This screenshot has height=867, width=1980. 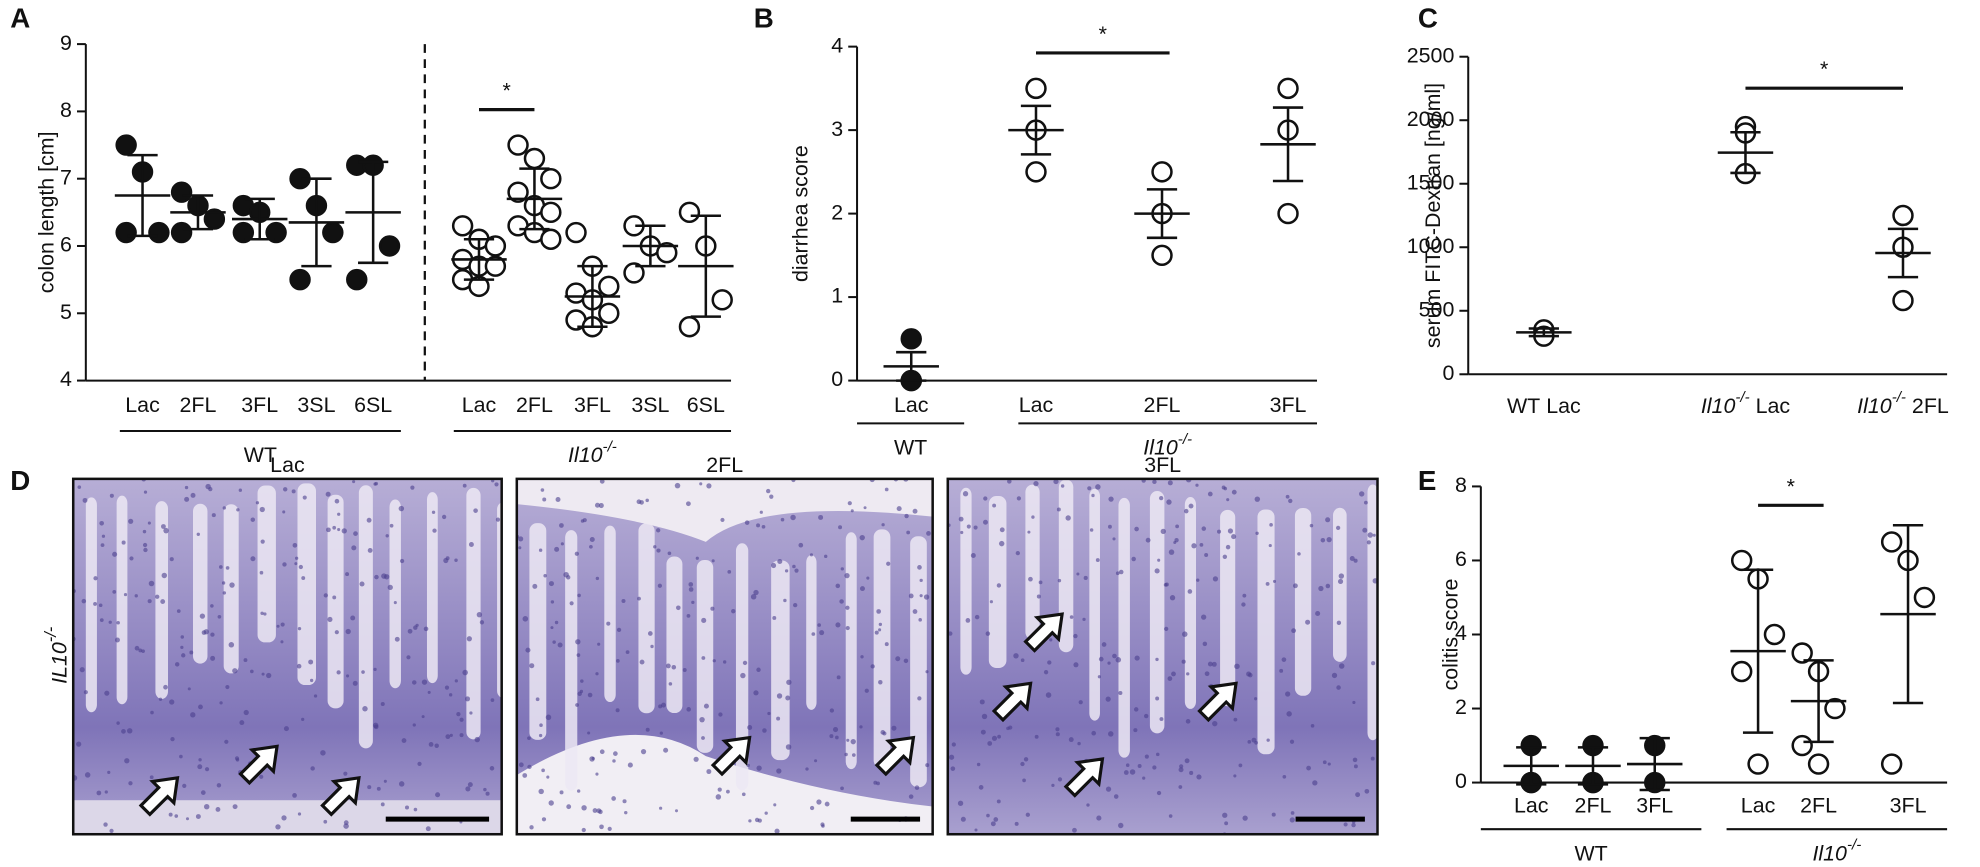 What do you see at coordinates (59, 663) in the screenshot?
I see `row-label-text: IL10` at bounding box center [59, 663].